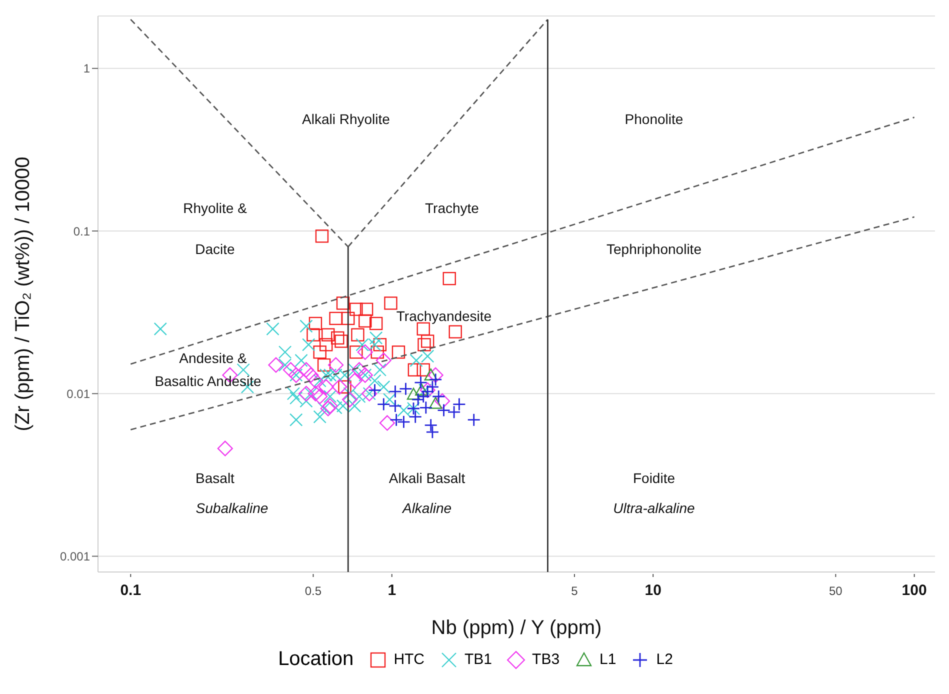 The width and height of the screenshot is (949, 694). Describe the element at coordinates (409, 659) in the screenshot. I see `legend-label: HTC` at that location.